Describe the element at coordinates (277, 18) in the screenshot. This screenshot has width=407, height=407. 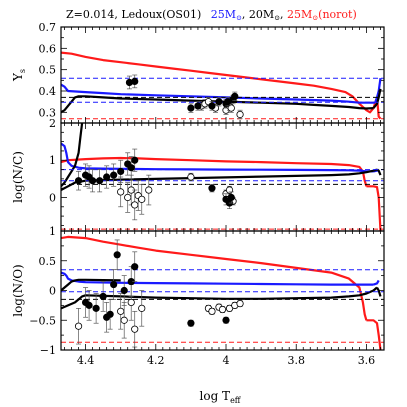
I see `title-sun-2: ⊙` at that location.